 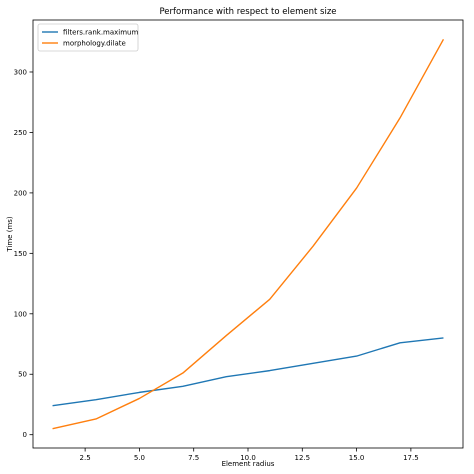 What do you see at coordinates (248, 458) in the screenshot?
I see `x-tick-label: 10.0` at bounding box center [248, 458].